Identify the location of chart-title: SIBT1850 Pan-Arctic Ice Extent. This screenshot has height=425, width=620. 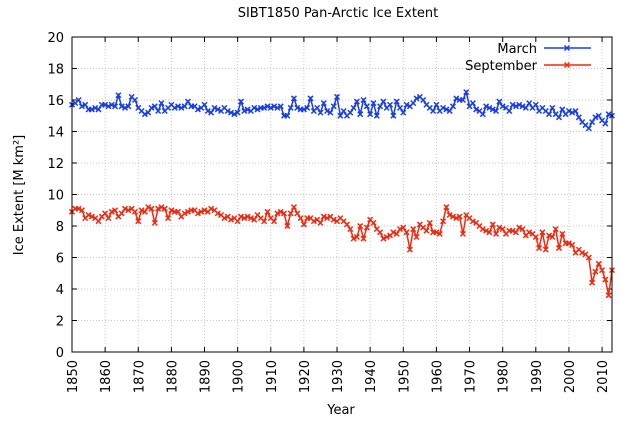
(338, 13).